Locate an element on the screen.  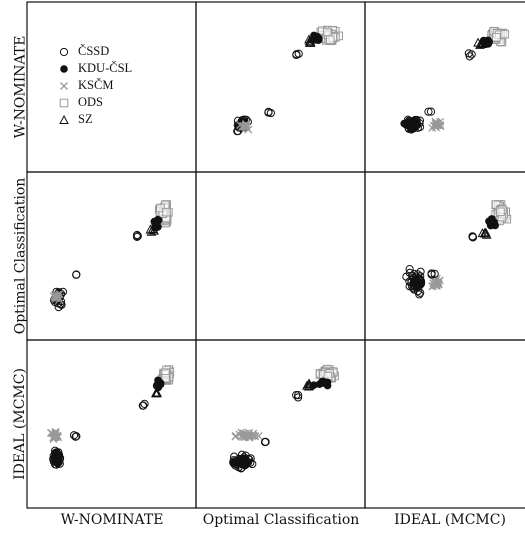
panel-frame-r1c0 is located at coordinates (111, 256).